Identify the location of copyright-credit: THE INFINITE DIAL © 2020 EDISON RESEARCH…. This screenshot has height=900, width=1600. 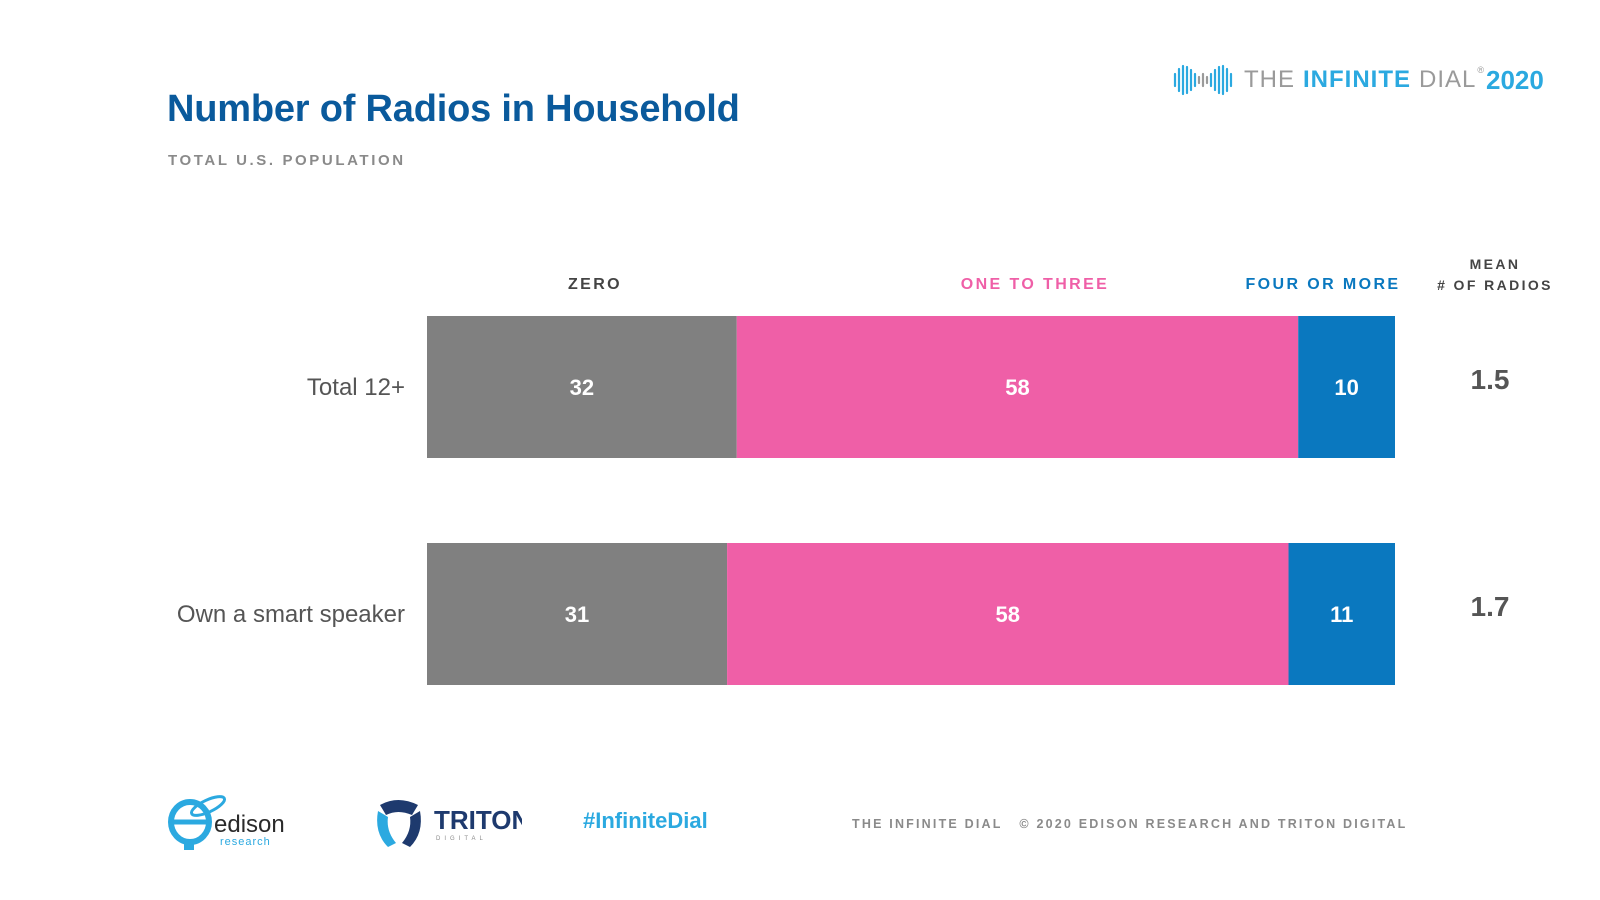
(1130, 824).